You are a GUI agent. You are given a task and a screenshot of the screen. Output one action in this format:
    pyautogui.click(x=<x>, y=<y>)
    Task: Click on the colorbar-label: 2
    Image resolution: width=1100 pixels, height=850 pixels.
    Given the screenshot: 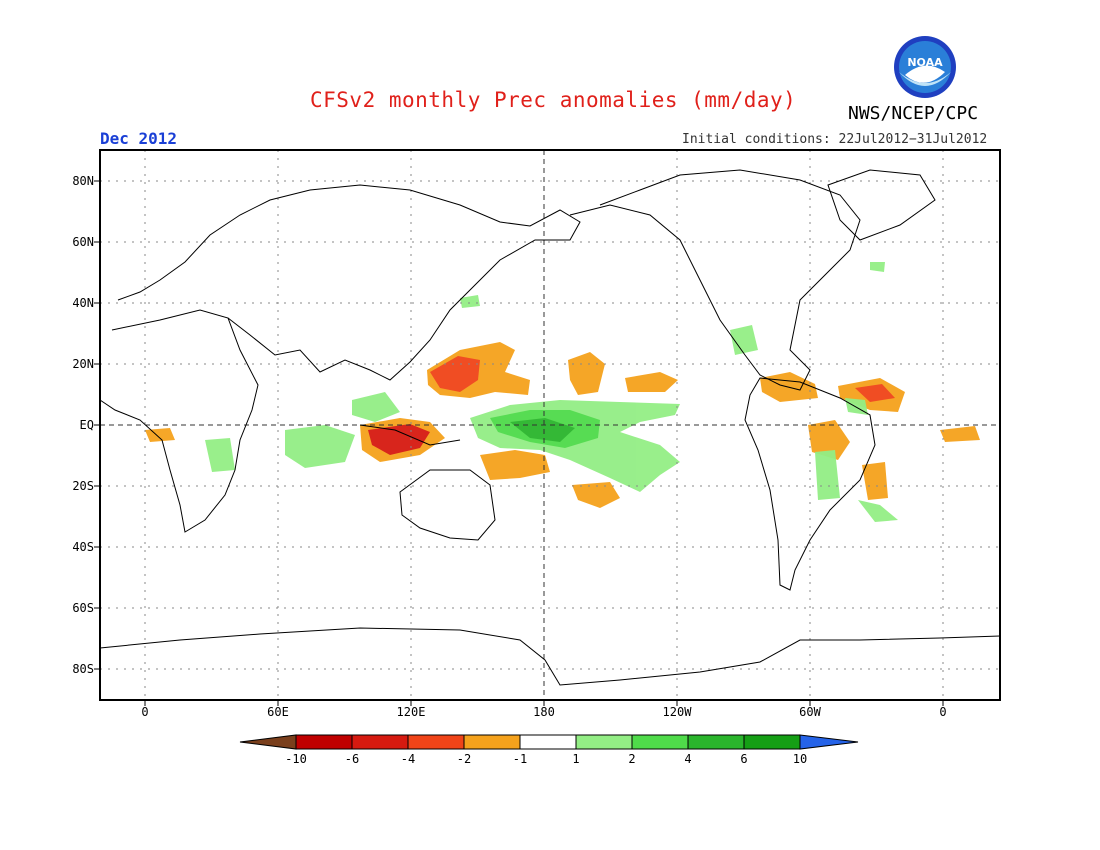 What is the action you would take?
    pyautogui.click(x=632, y=759)
    